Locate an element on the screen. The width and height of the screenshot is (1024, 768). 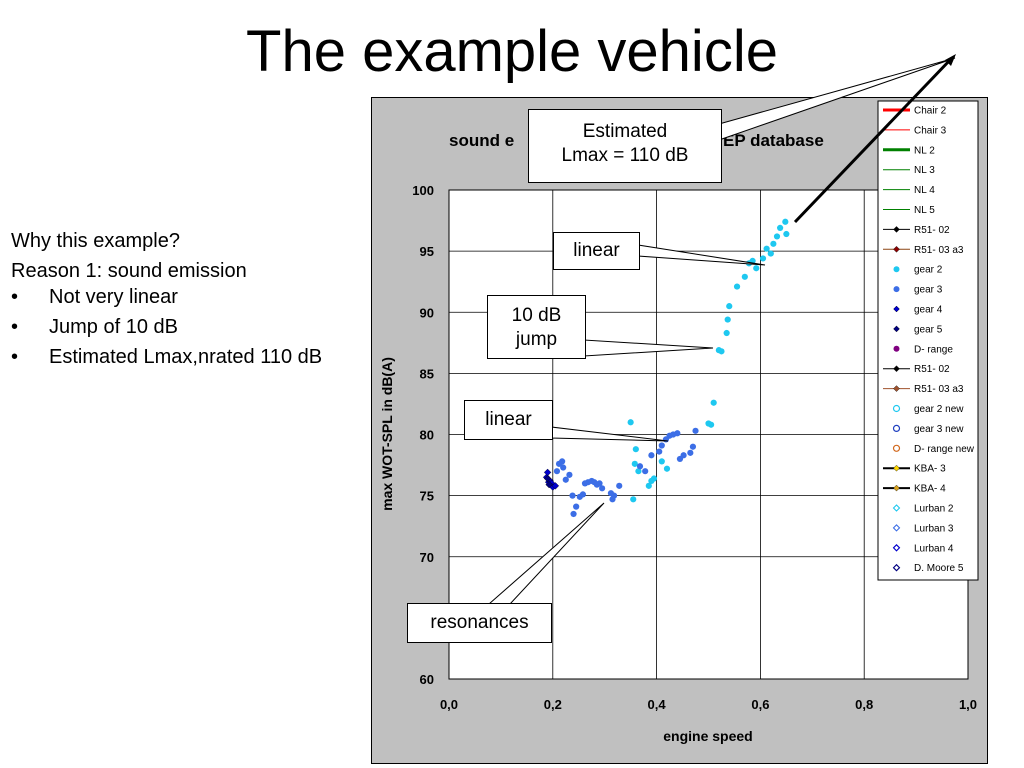
legend-entry: R51- 03 a3 is located at coordinates (923, 250).